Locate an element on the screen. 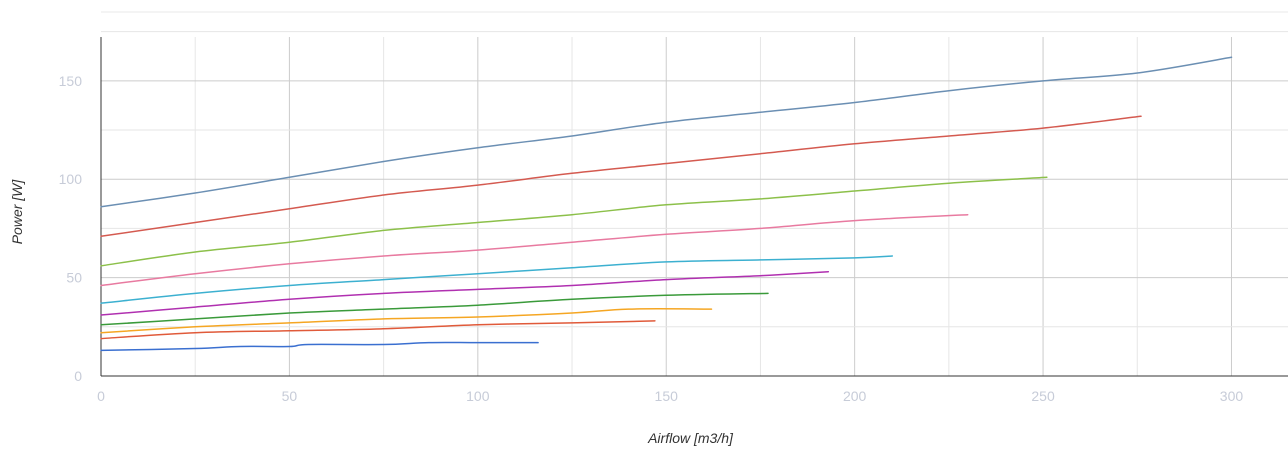 This screenshot has height=450, width=1288. x-tick-label: 0 is located at coordinates (101, 396).